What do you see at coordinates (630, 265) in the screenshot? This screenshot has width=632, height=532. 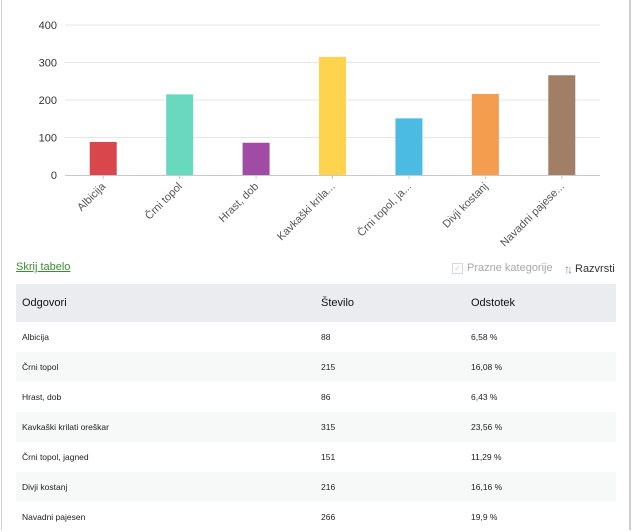 I see `panel-border-right` at bounding box center [630, 265].